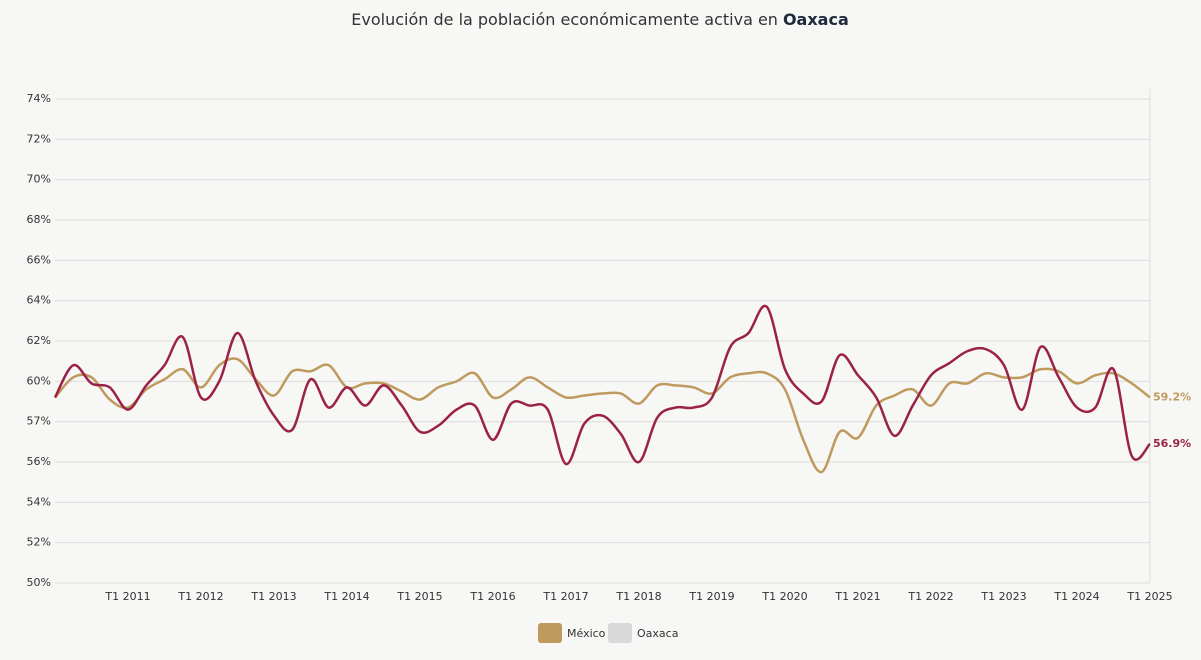  What do you see at coordinates (200, 596) in the screenshot?
I see `x-tick-label: T1 2012` at bounding box center [200, 596].